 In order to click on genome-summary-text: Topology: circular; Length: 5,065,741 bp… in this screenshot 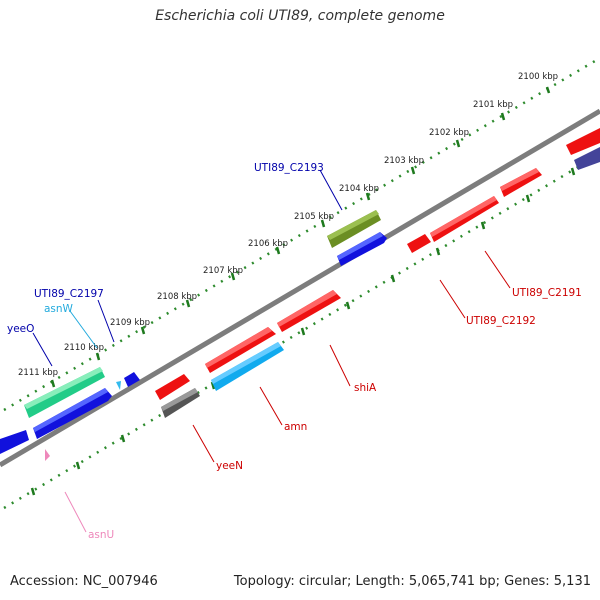, I will do `click(412, 581)`.